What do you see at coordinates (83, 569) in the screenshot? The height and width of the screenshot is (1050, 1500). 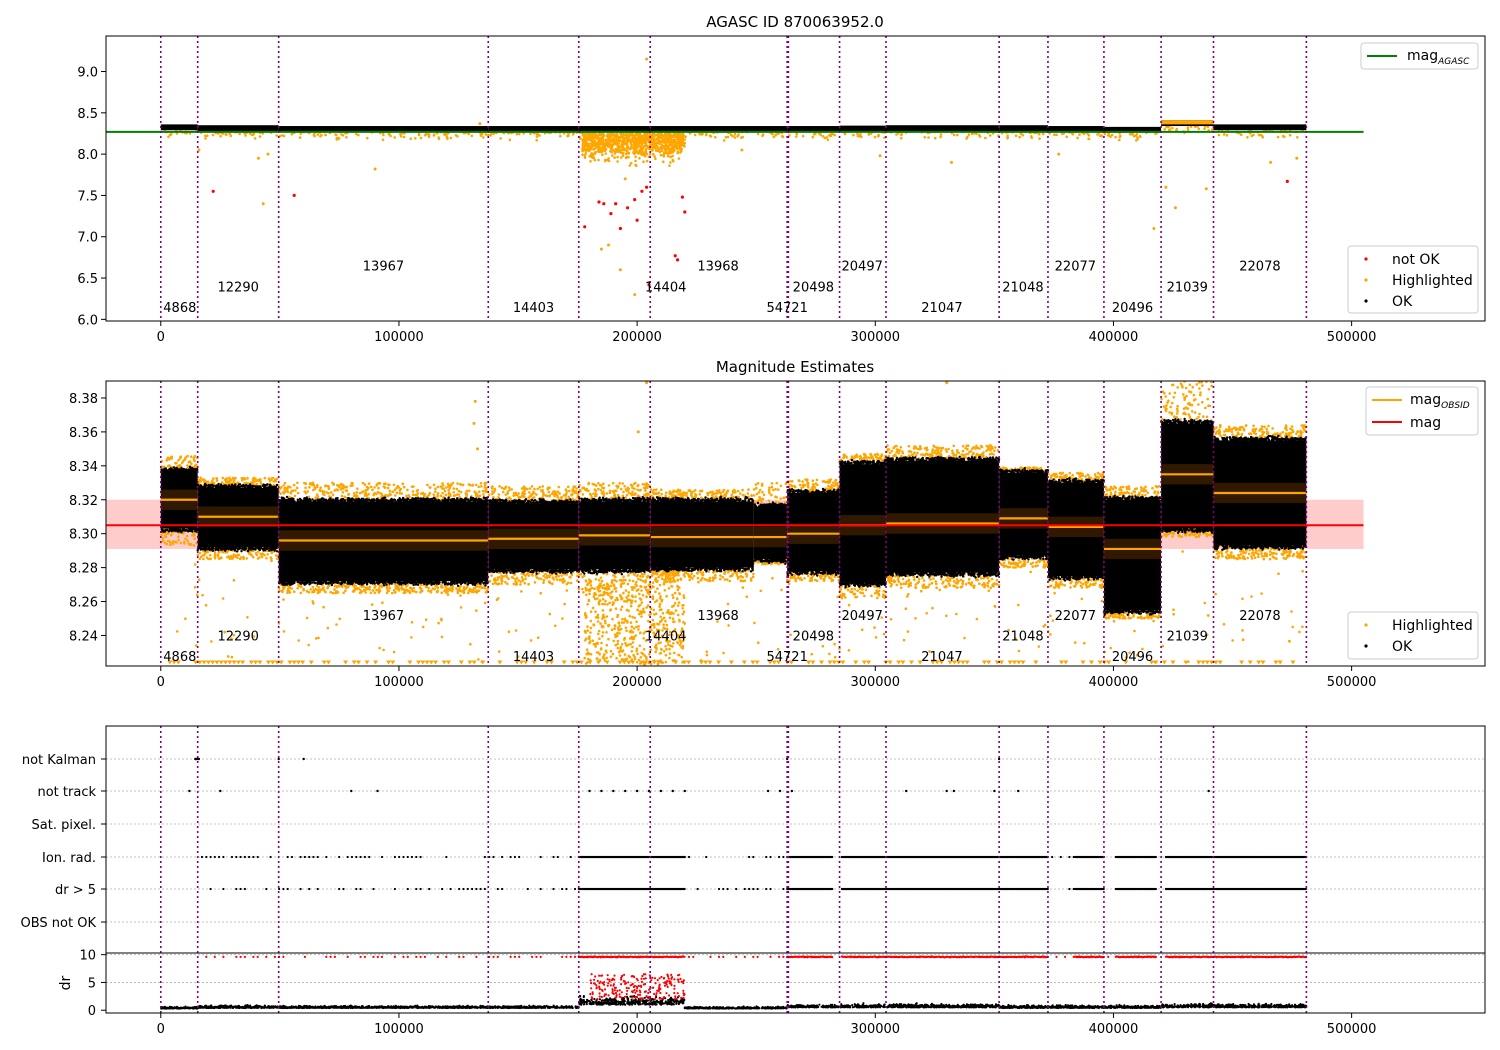 I see `y-tick-label: 8.28` at bounding box center [83, 569].